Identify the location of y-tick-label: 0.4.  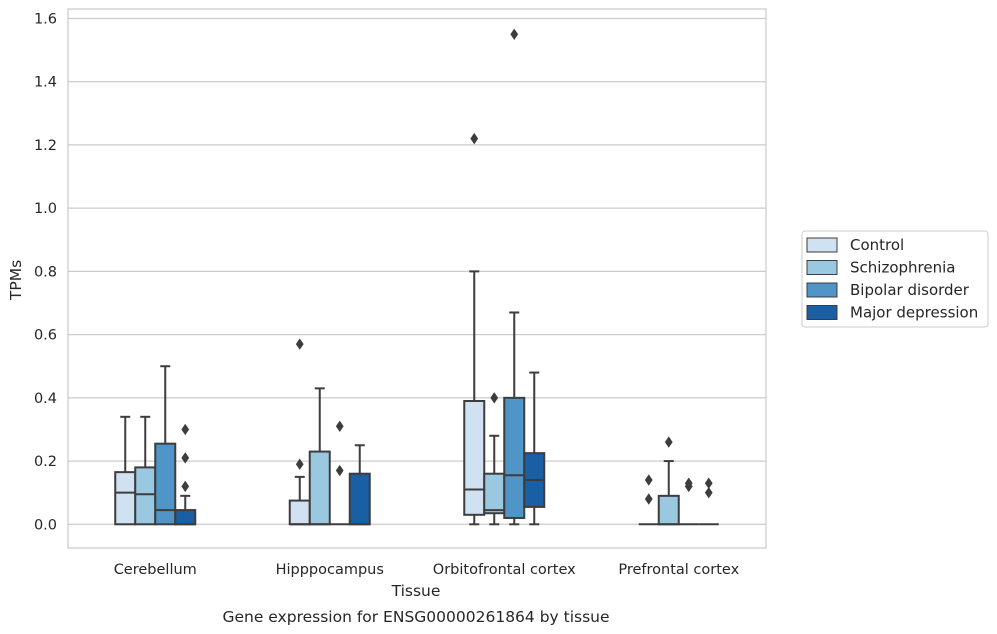
(45, 399).